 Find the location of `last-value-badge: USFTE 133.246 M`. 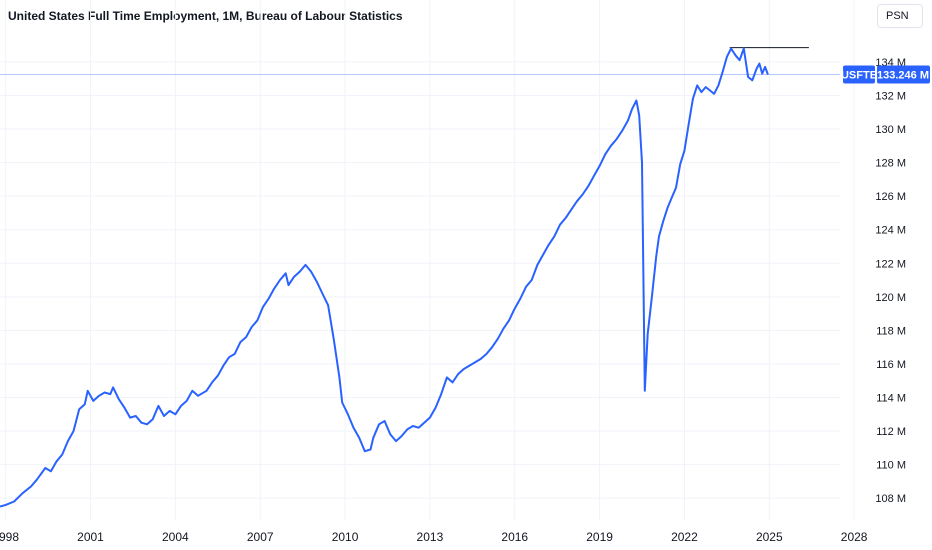

last-value-badge: USFTE 133.246 M is located at coordinates (885, 74).